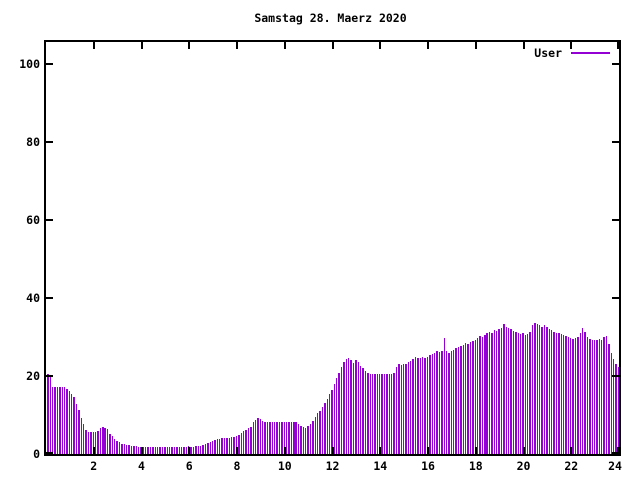  Describe the element at coordinates (590, 53) in the screenshot. I see `legend-line-sample` at that location.